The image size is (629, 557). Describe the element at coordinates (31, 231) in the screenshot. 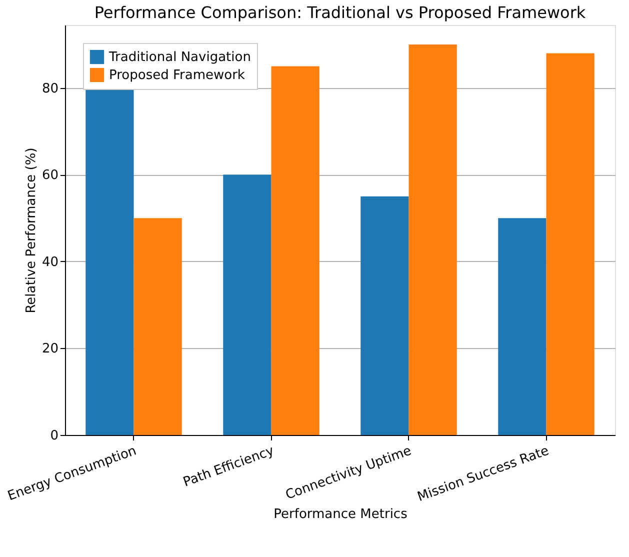

I see `y-axis-title: Relative Performance (%)` at that location.